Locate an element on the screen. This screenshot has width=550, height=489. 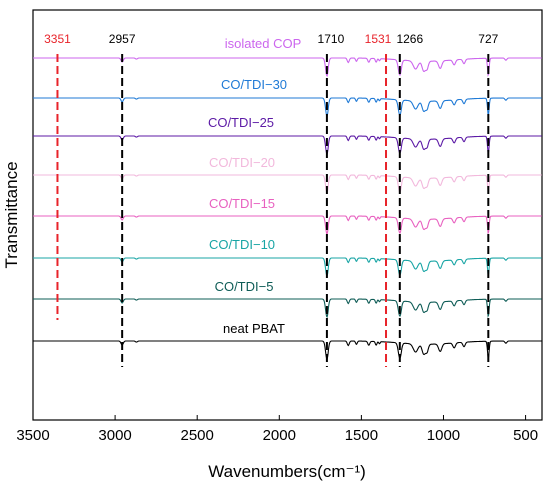
x-tick-label: 1000 is located at coordinates (443, 435).